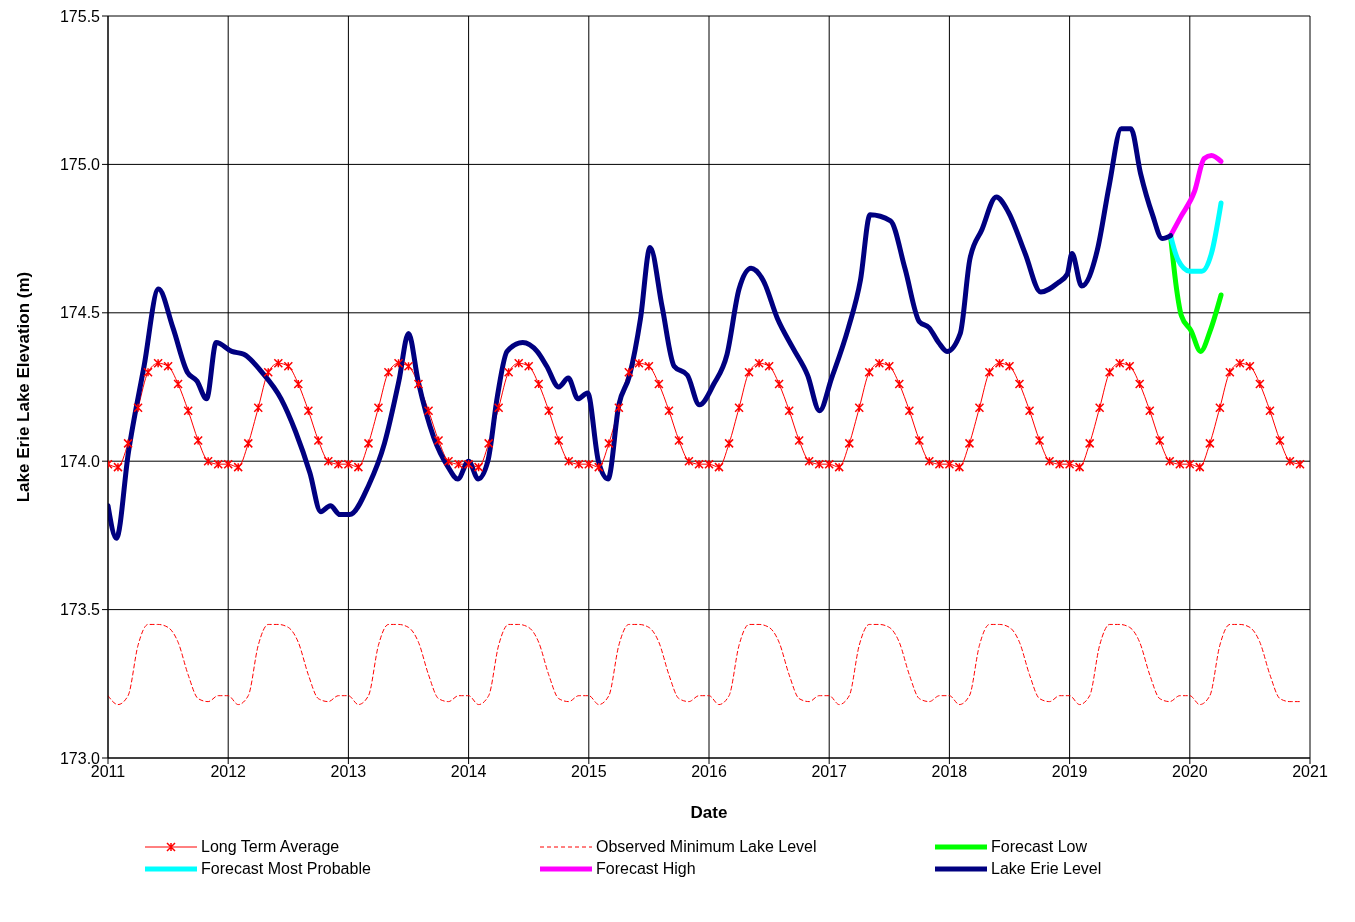  I want to click on x-tick-label: 2016, so click(709, 772).